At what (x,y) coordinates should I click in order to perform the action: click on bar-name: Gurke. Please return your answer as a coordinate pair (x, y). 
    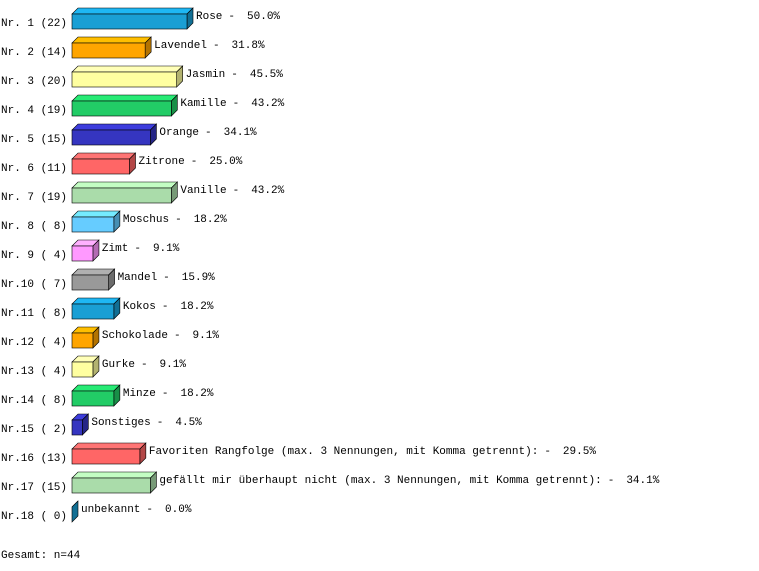
    Looking at the image, I should click on (118, 365).